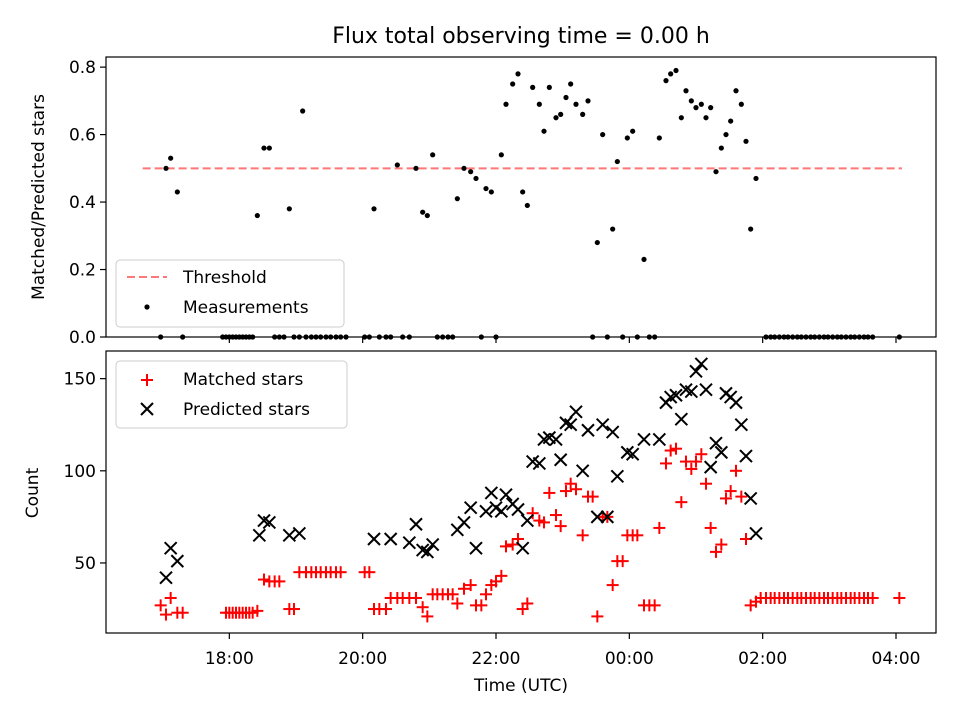  Describe the element at coordinates (230, 293) in the screenshot. I see `ratio-legend-box` at that location.